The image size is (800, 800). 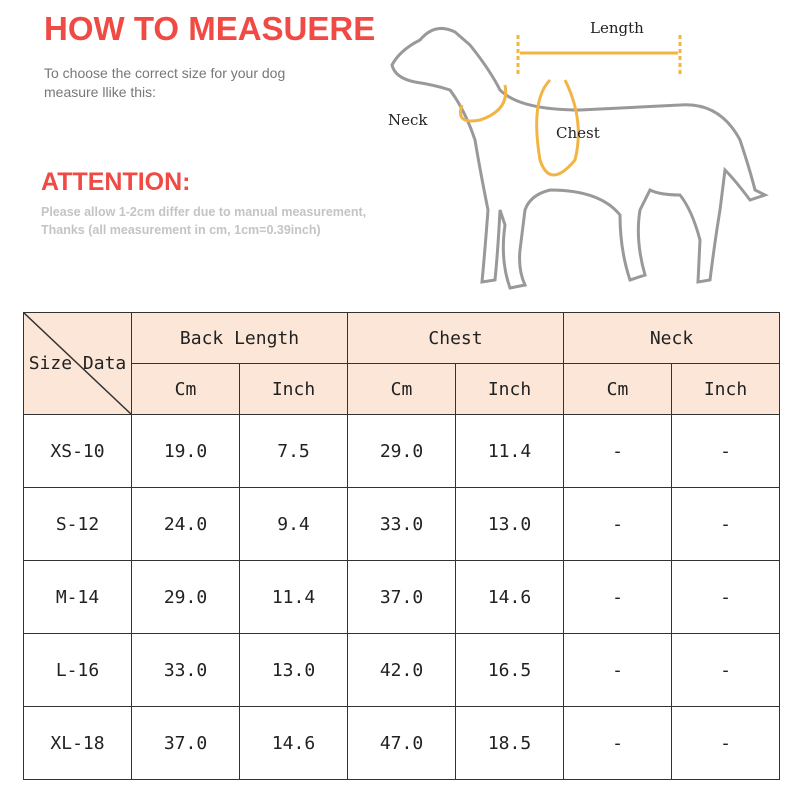 What do you see at coordinates (210, 28) in the screenshot?
I see `page-title: HOW TO MEASUERE` at bounding box center [210, 28].